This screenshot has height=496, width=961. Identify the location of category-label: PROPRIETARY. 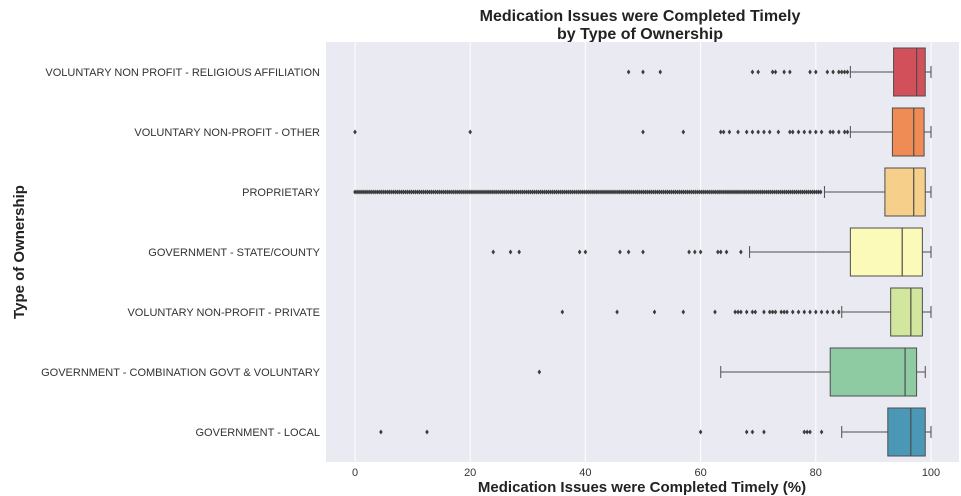
(281, 193).